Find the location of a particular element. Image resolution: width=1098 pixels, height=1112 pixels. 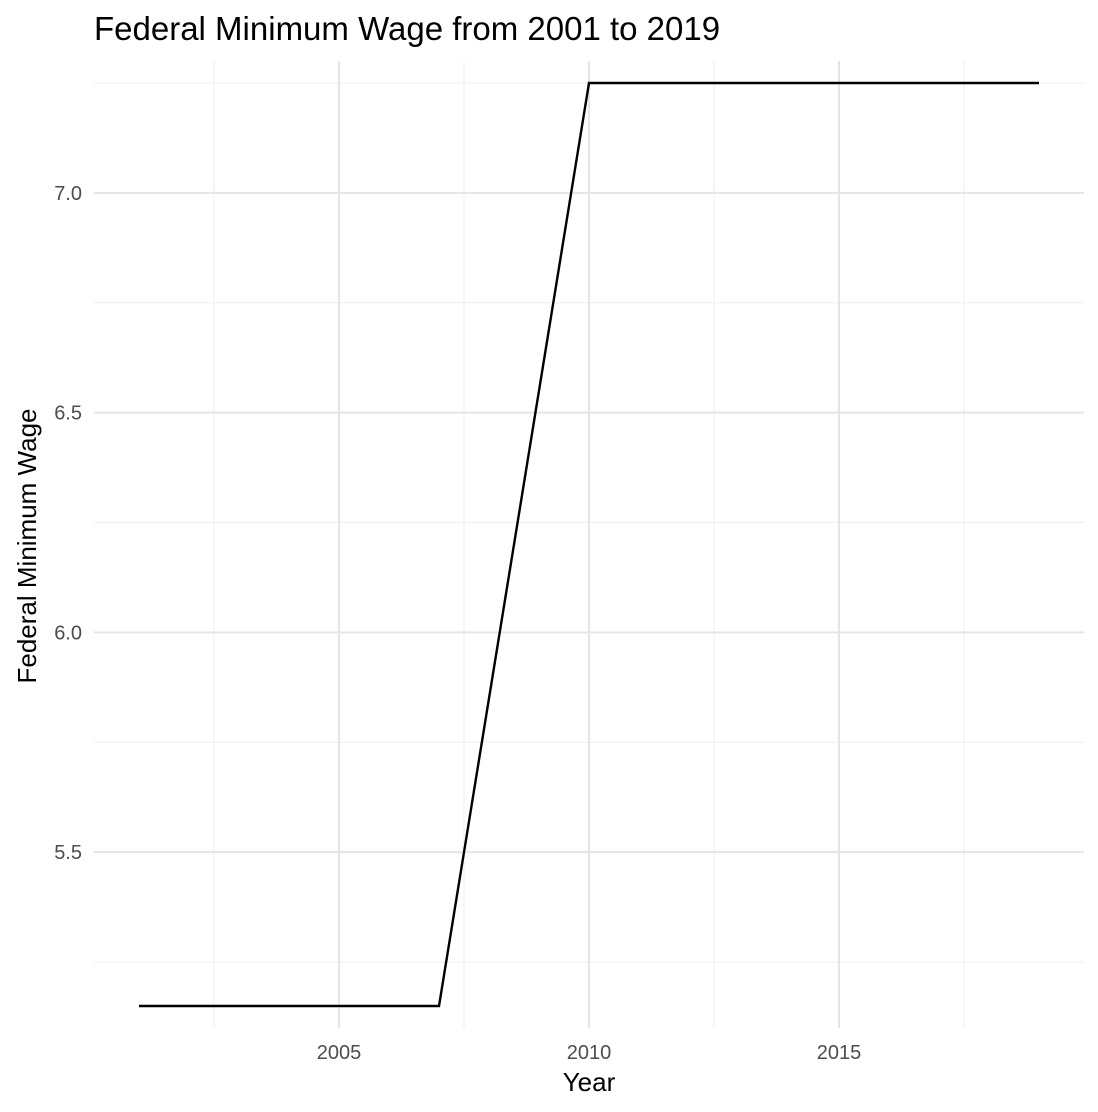

y-tick-label: 5.5 is located at coordinates (68, 853).